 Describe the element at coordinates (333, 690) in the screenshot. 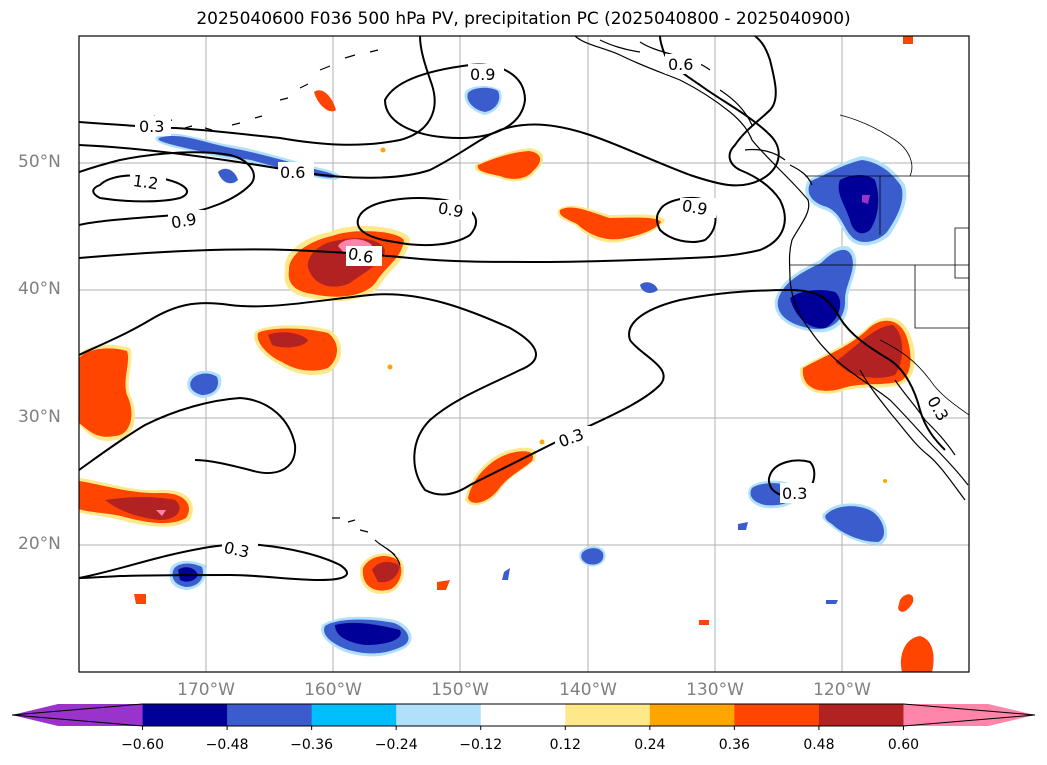

I see `lon-label-160w: 160°W` at that location.